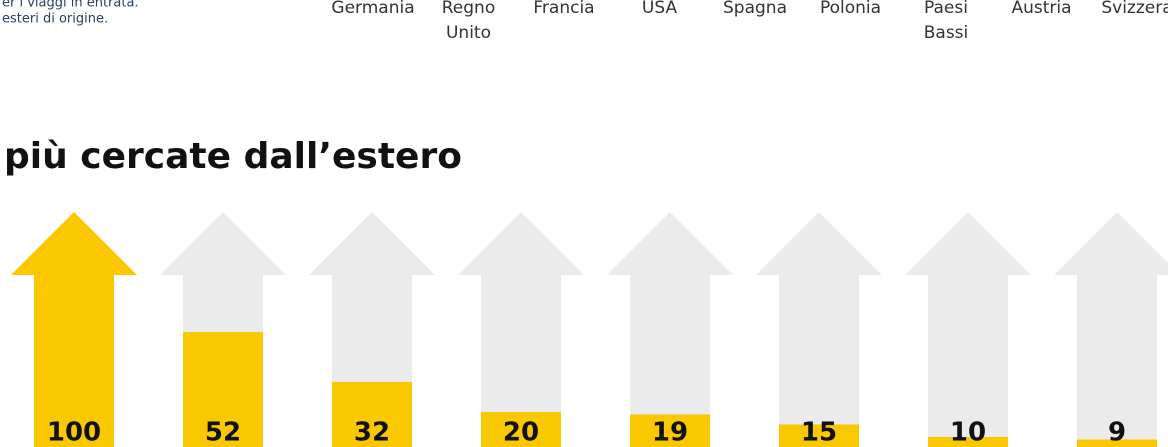  I want to click on intro-line: esteri di origine., so click(55, 19).